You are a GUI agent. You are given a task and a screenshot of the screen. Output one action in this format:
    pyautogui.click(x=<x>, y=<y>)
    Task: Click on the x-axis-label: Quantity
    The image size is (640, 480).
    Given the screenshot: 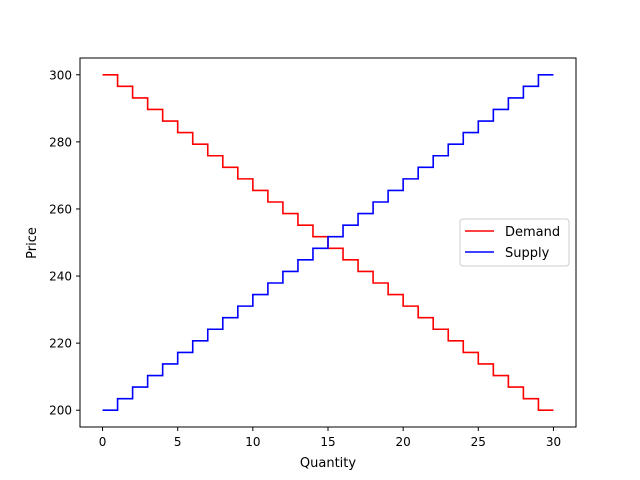 What is the action you would take?
    pyautogui.click(x=328, y=463)
    